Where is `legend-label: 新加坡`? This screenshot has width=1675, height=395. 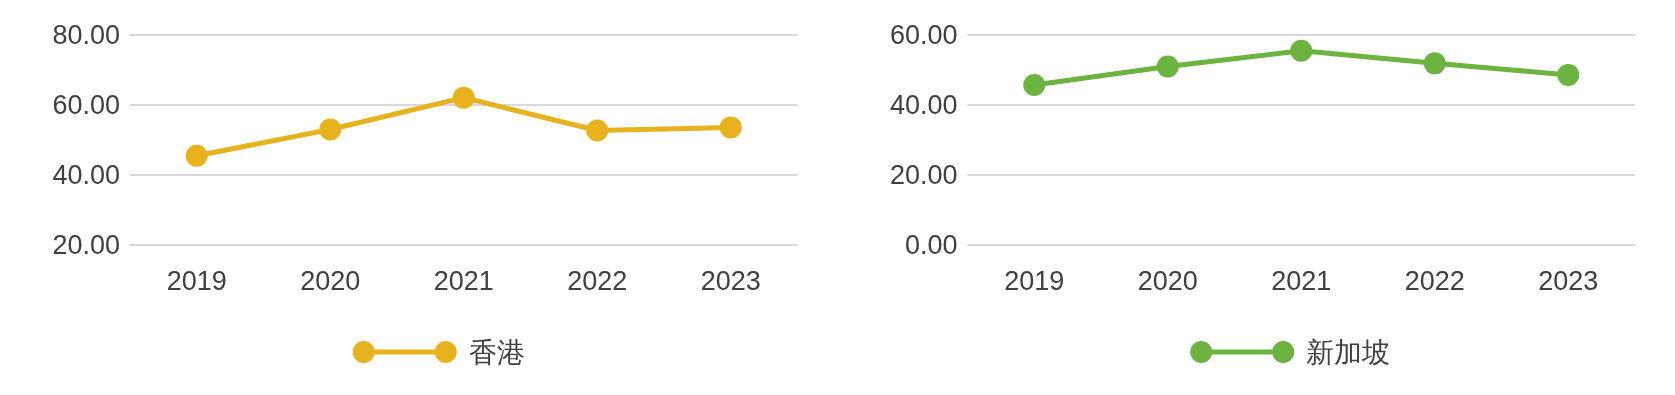 legend-label: 新加坡 is located at coordinates (1348, 352).